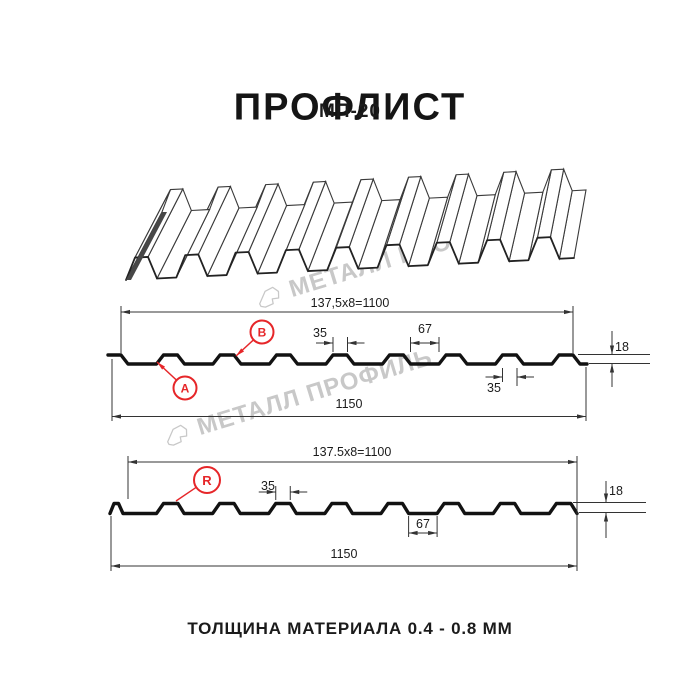 The width and height of the screenshot is (700, 700). Describe the element at coordinates (352, 452) in the screenshot. I see `dim-module-width-bottom-view: 137.5x8=1100` at that location.